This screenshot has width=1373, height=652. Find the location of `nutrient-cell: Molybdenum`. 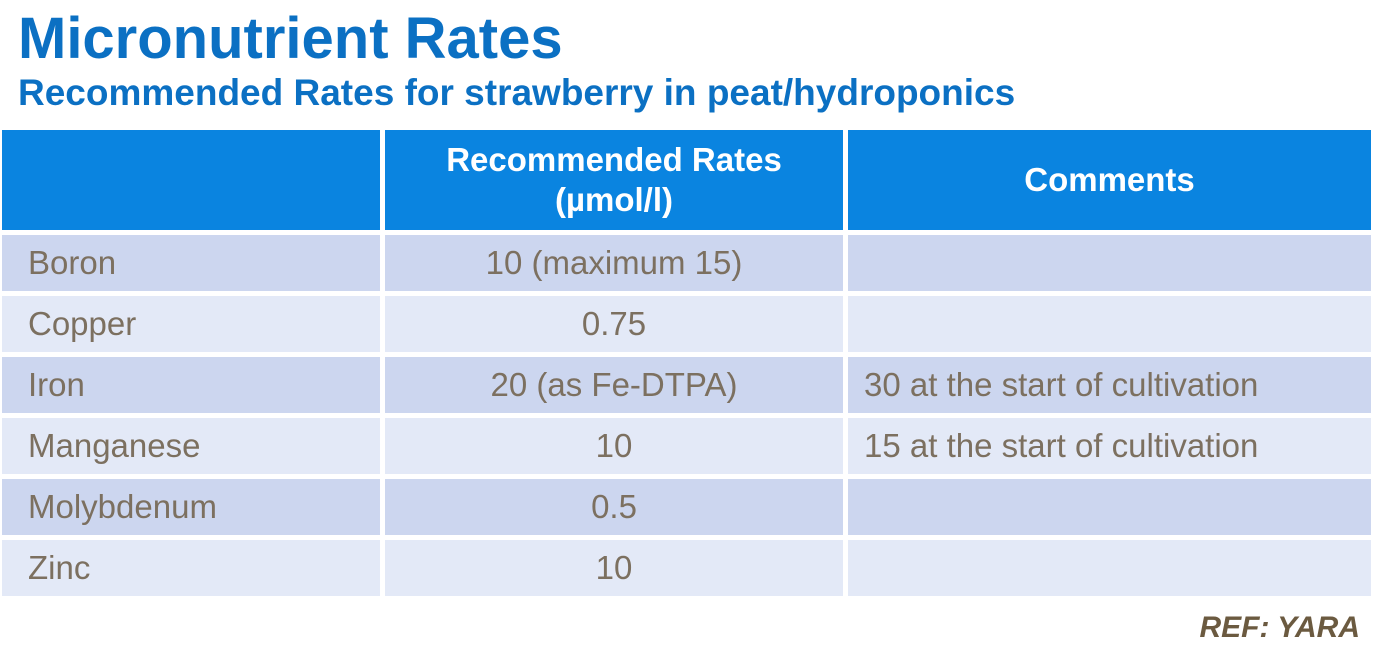

nutrient-cell: Molybdenum is located at coordinates (191, 507).